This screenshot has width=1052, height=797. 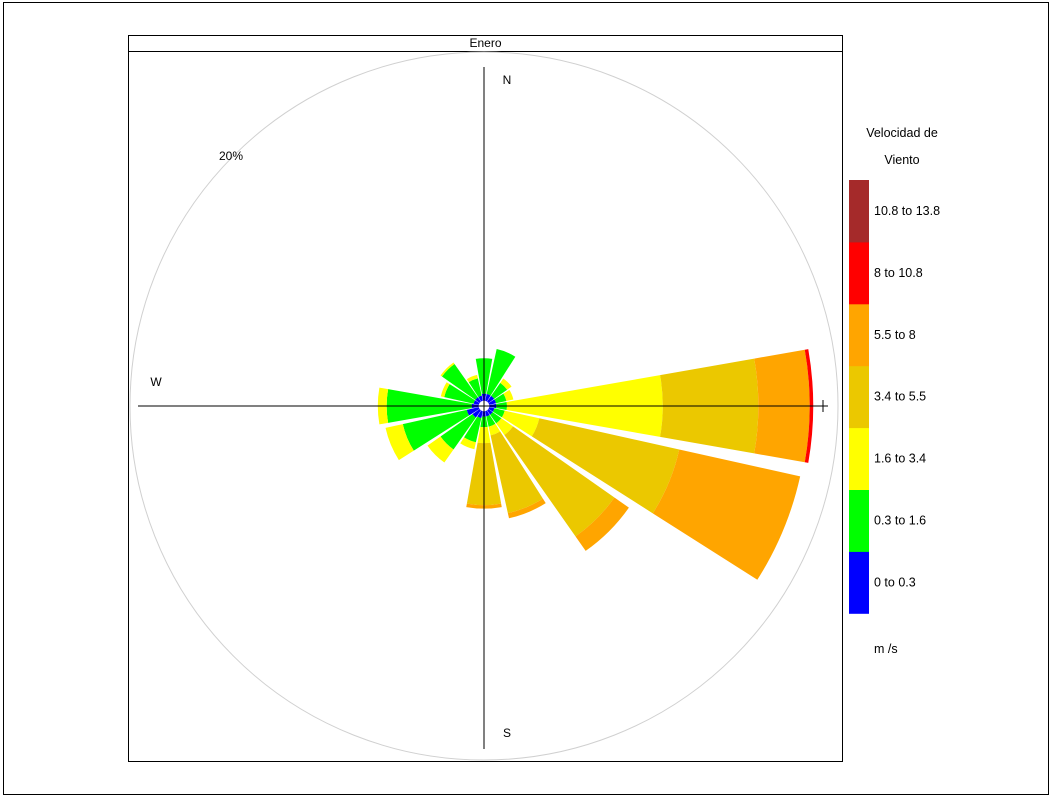 I want to click on petal-67.5-bin-2, so click(x=508, y=395).